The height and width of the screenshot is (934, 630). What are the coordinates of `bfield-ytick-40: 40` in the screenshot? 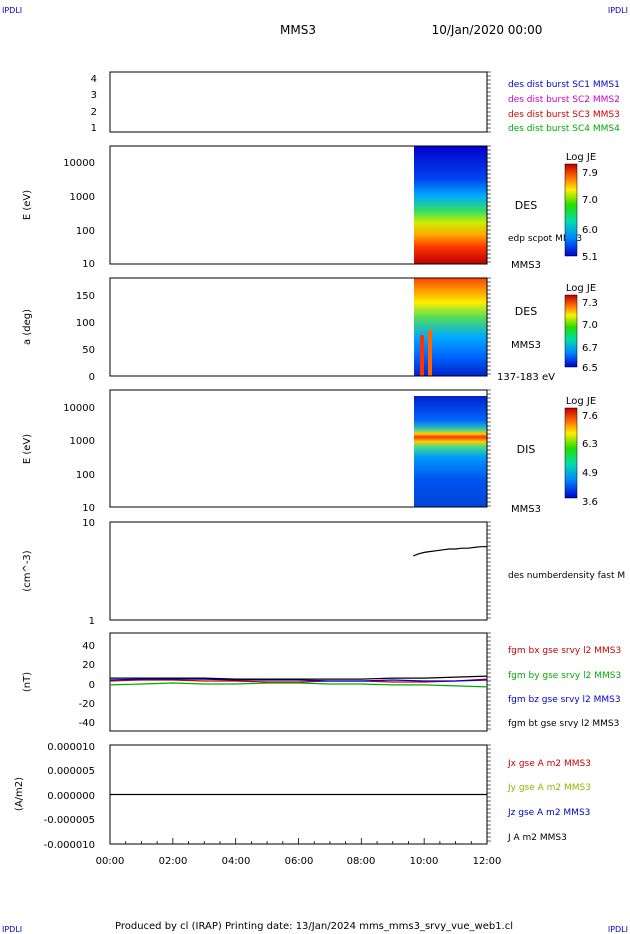 It's located at (88, 646).